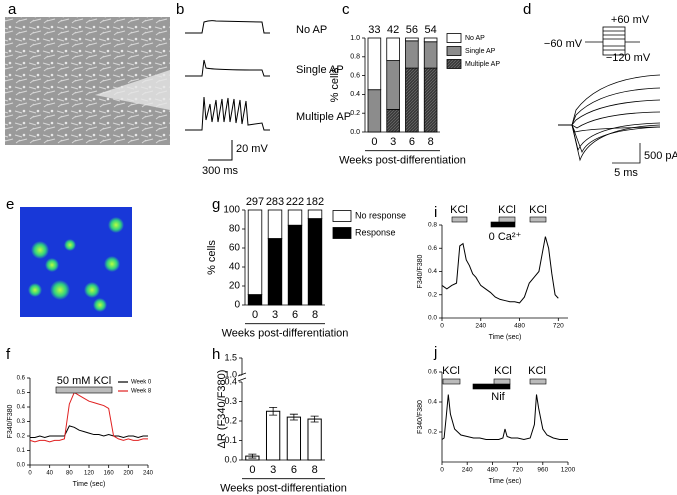  I want to click on pipette, so click(132, 90).